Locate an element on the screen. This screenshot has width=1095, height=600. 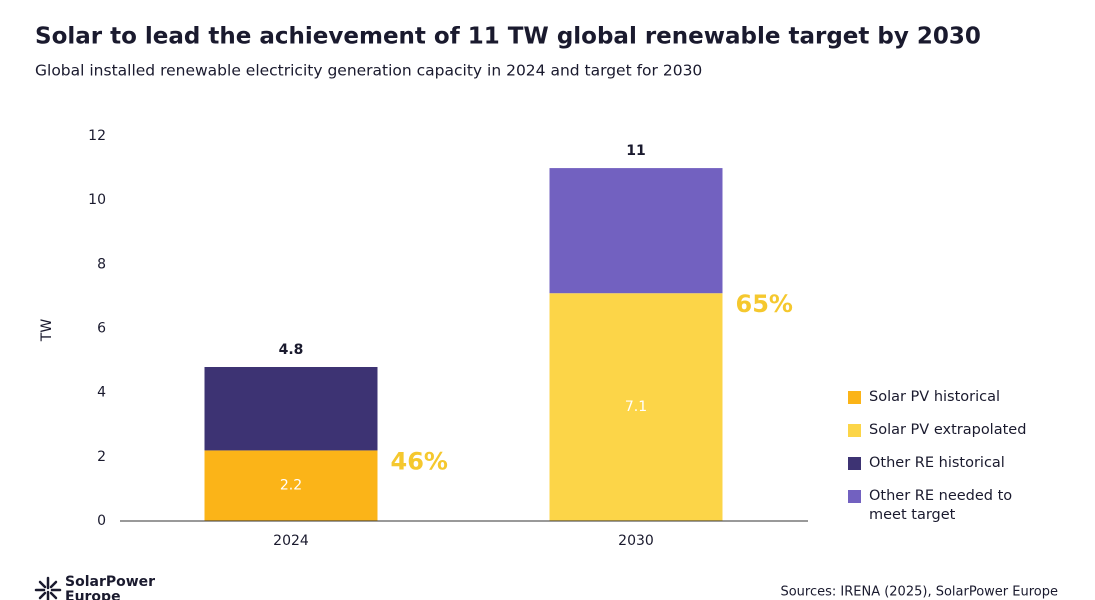
legend-label: Other RE needed to meet target is located at coordinates (941, 505).